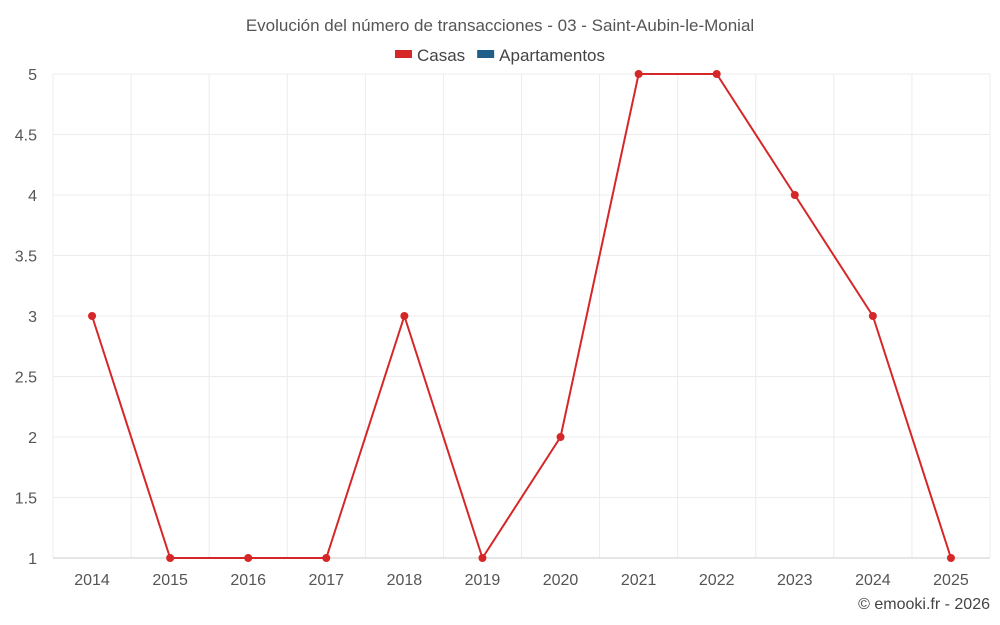 The width and height of the screenshot is (1000, 625). I want to click on x-tick-label: 2021, so click(639, 580).